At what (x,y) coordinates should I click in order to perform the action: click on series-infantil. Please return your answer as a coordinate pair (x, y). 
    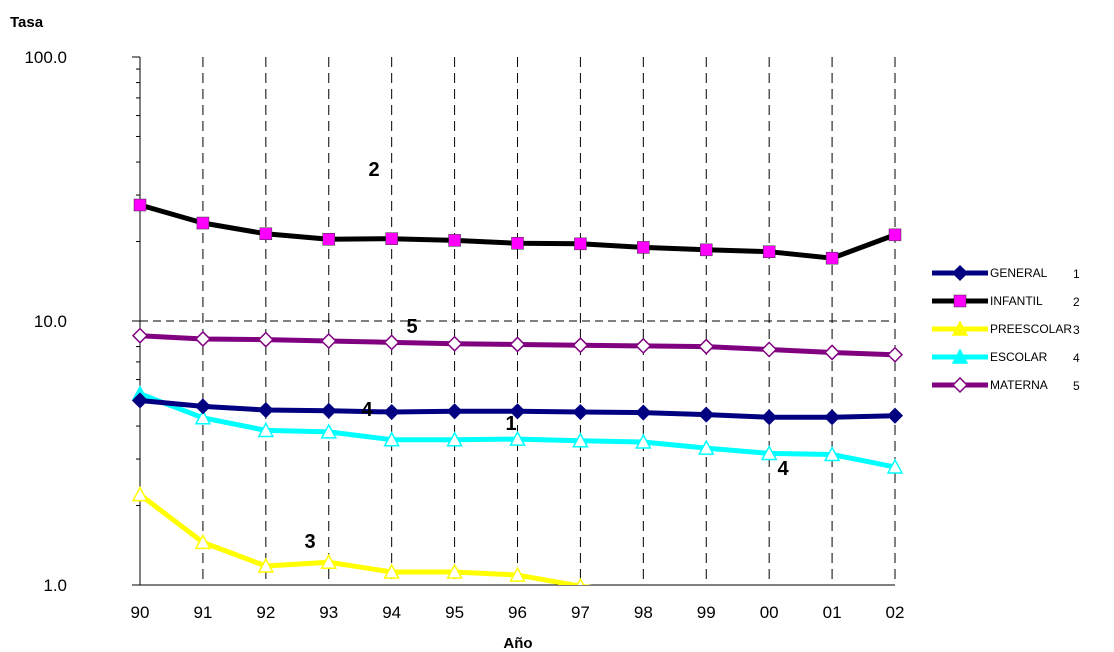
    Looking at the image, I should click on (517, 231).